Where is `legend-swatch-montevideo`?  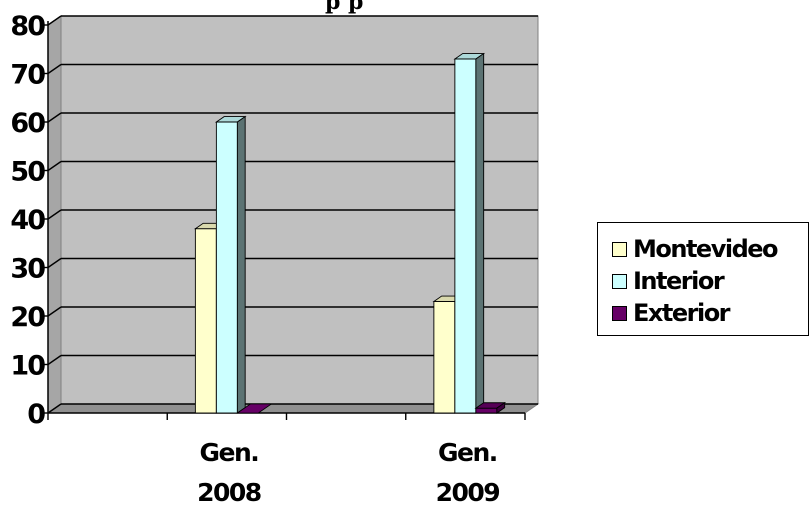
legend-swatch-montevideo is located at coordinates (619, 249).